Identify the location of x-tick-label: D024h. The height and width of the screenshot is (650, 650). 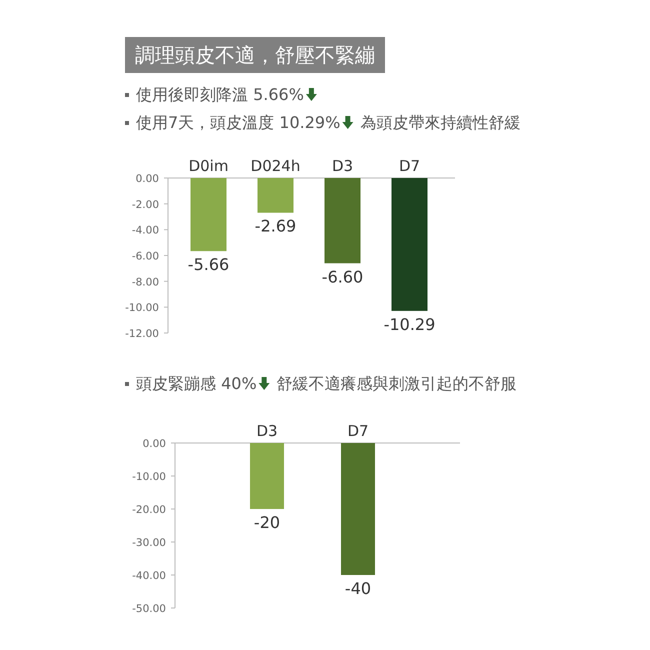
(275, 166).